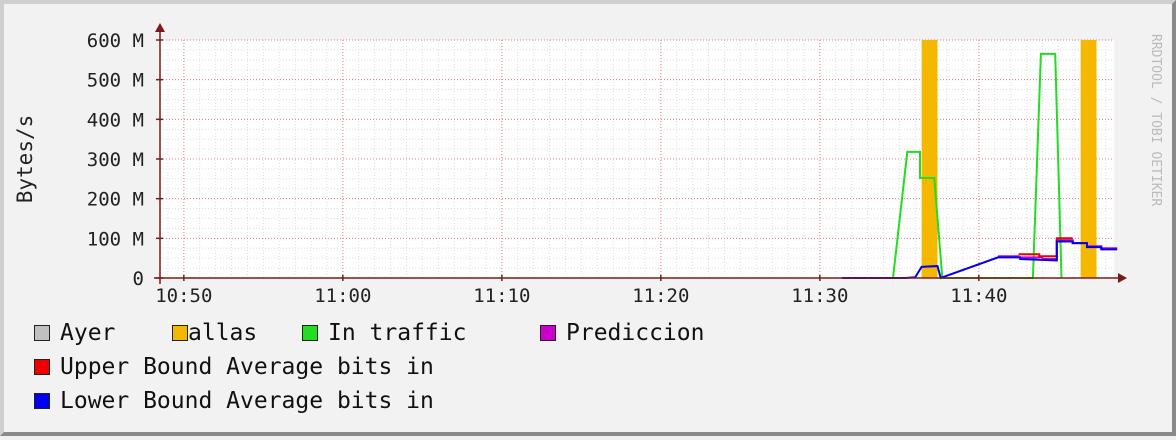 The width and height of the screenshot is (1176, 440). I want to click on legend-label: Lower Bound Average bits in, so click(247, 401).